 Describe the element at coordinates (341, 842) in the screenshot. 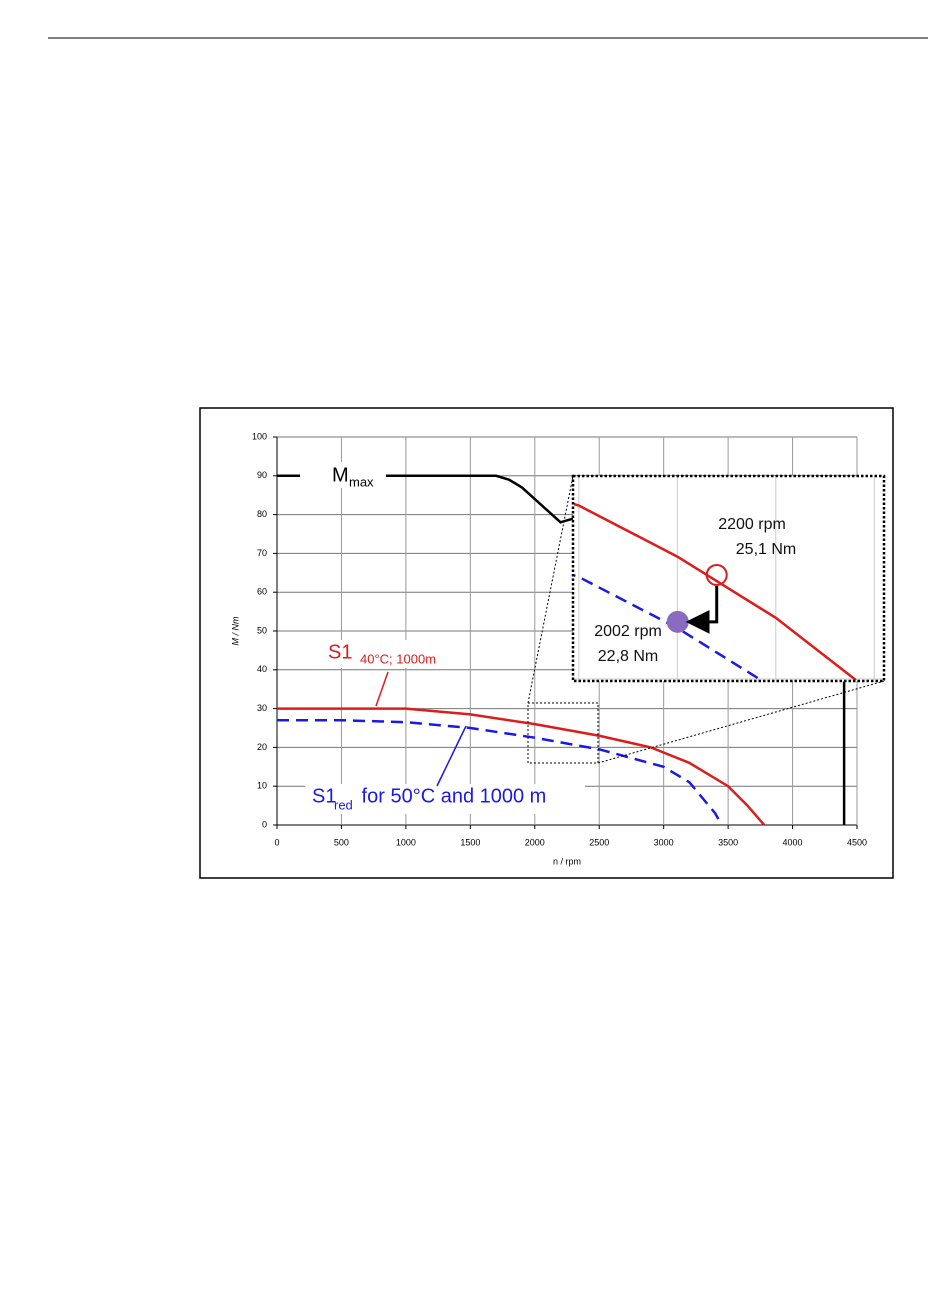

I see `x-tick-label: 500` at that location.